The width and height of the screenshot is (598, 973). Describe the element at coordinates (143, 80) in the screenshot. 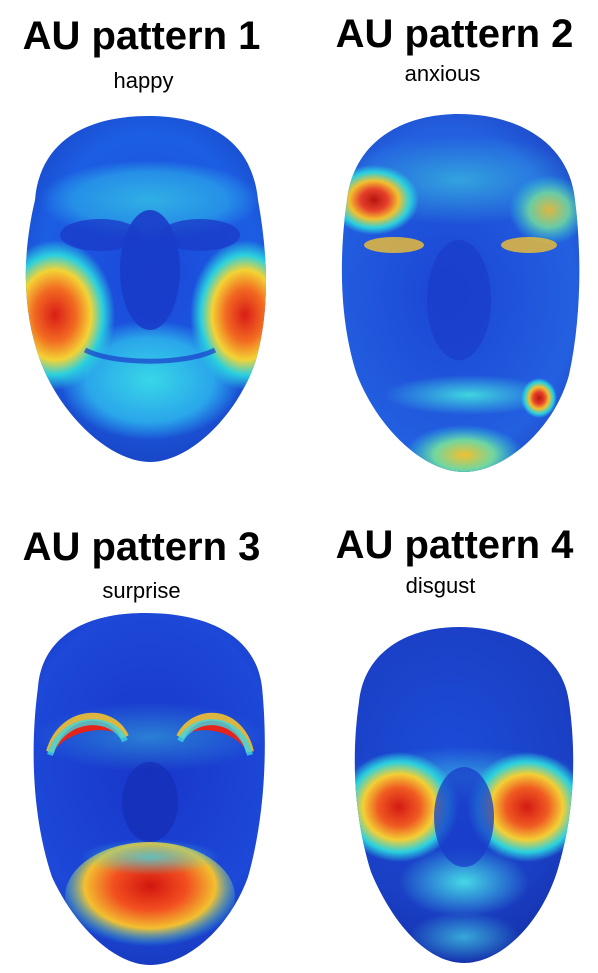

I see `panel-subtitle: happy` at that location.